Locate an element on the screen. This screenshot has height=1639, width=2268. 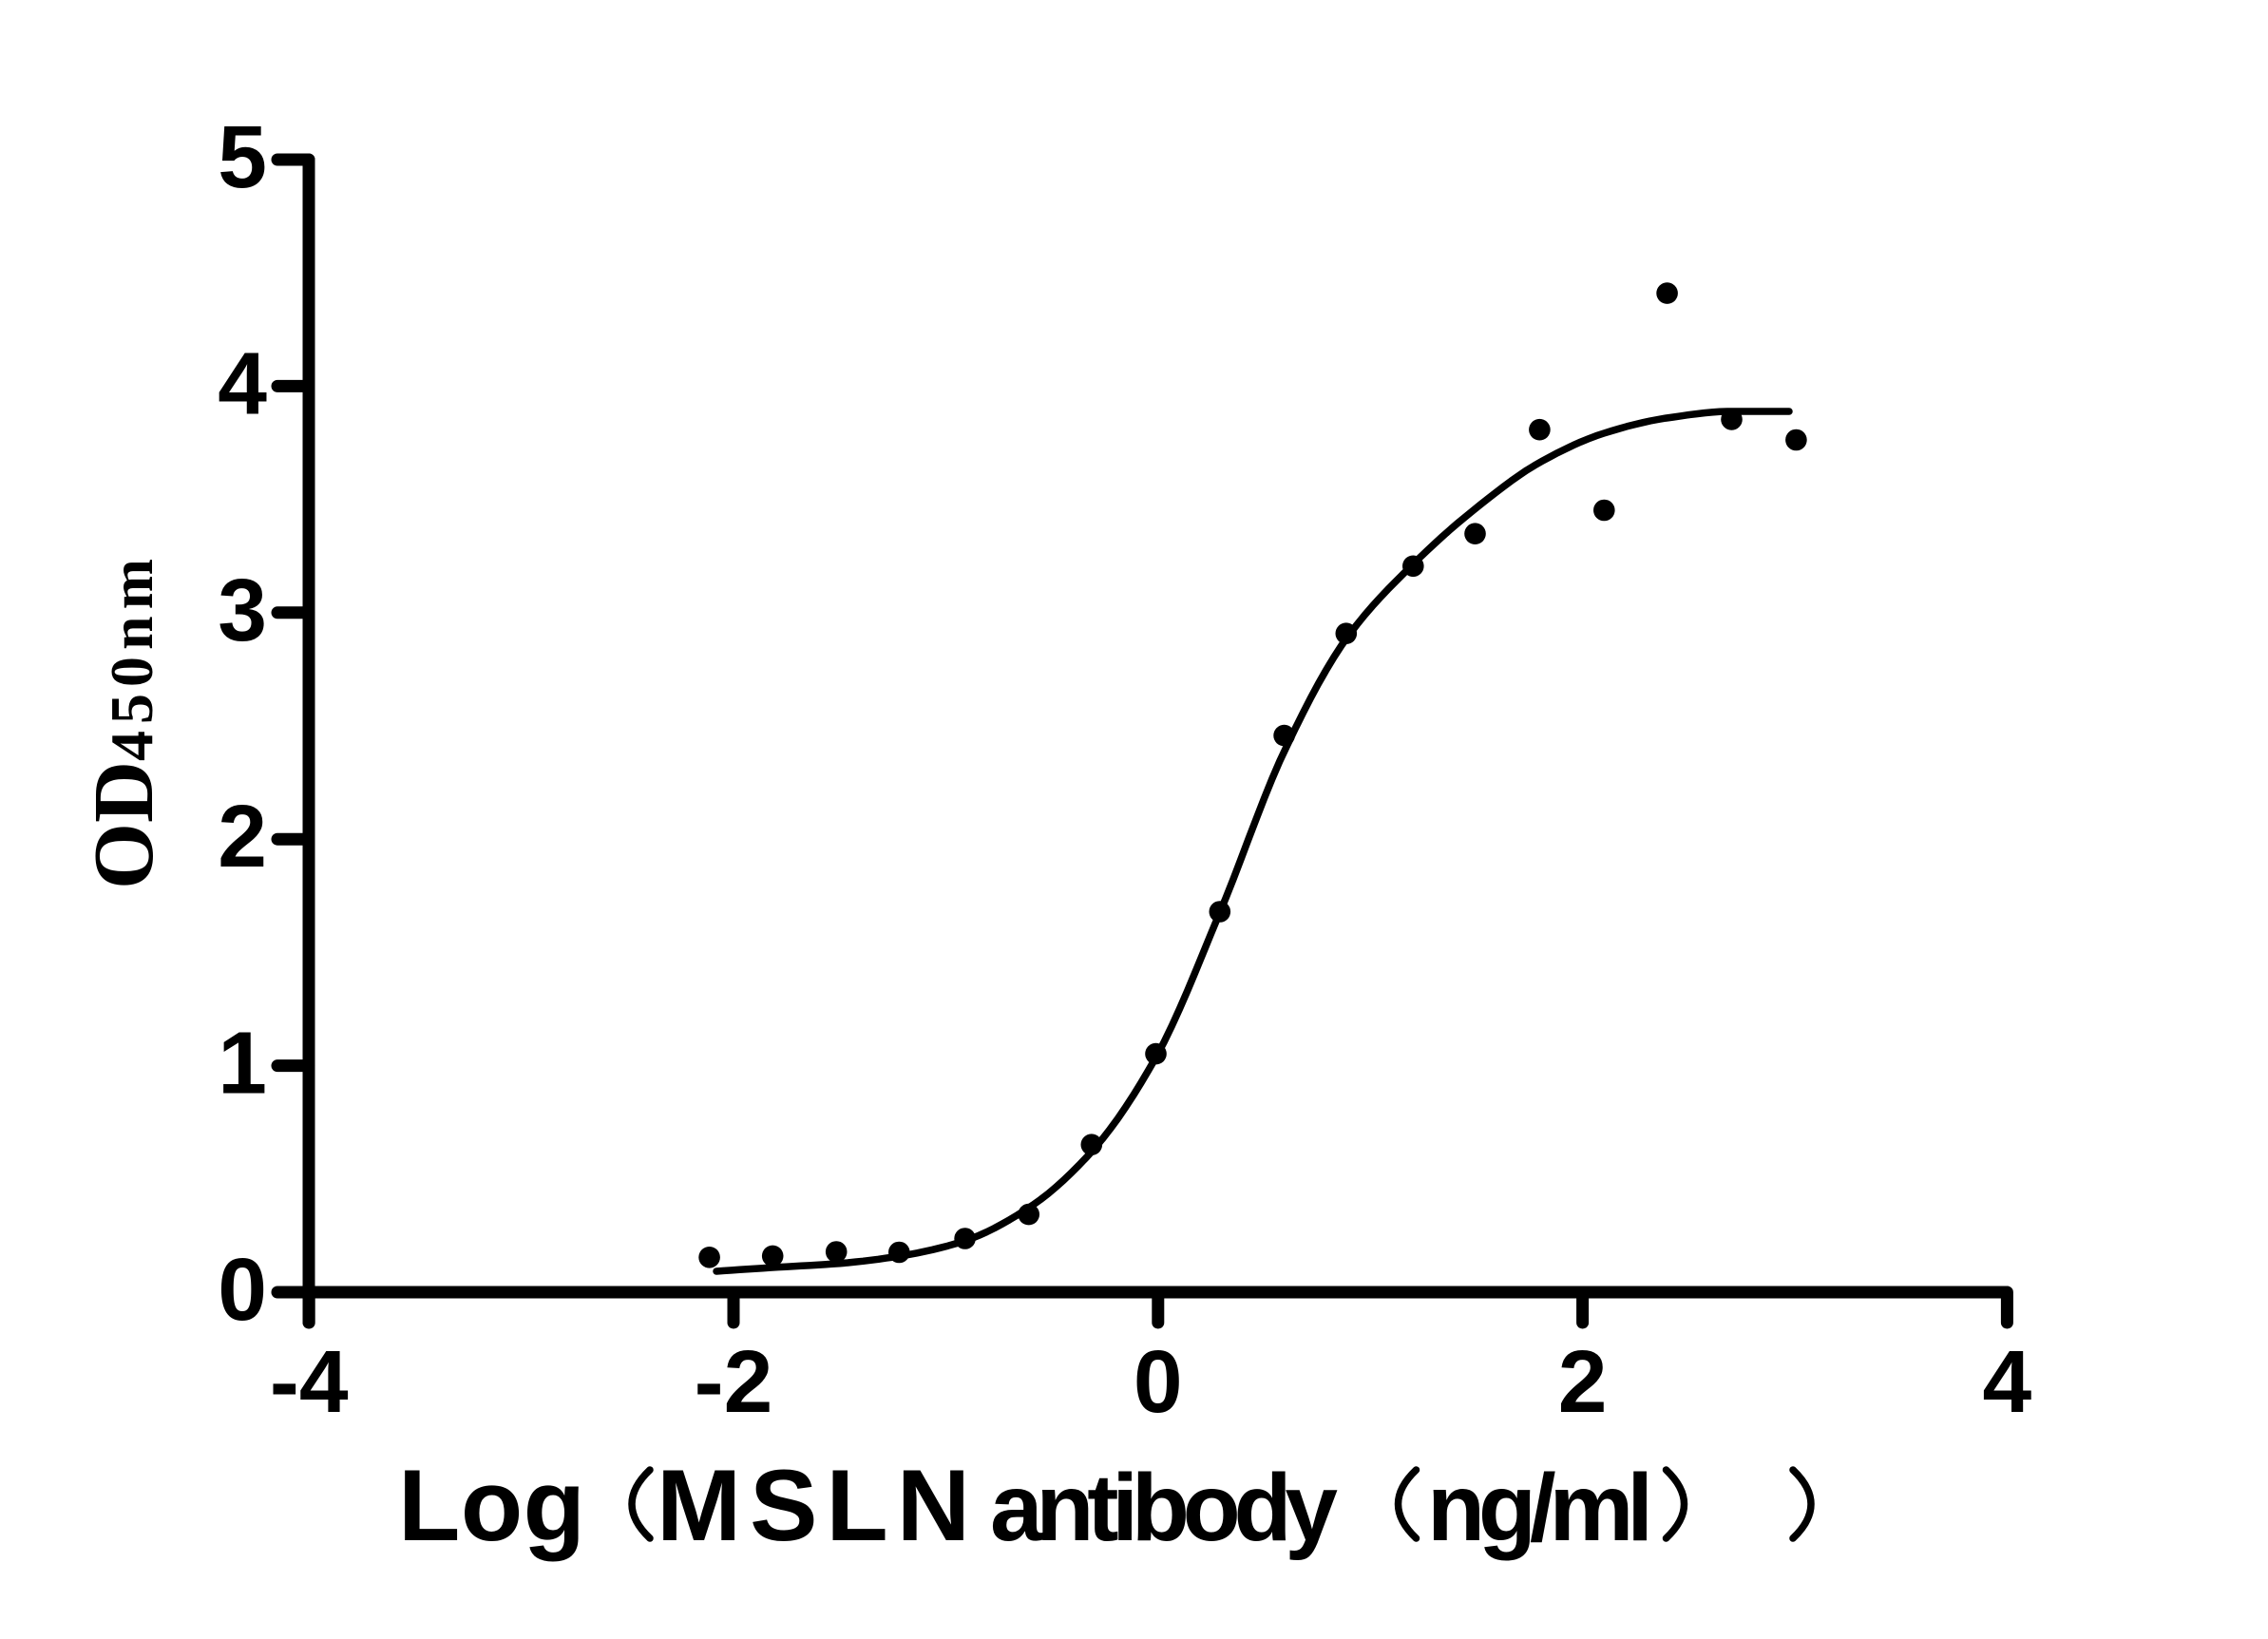
svg-text: -4 is located at coordinates (309, 1381).